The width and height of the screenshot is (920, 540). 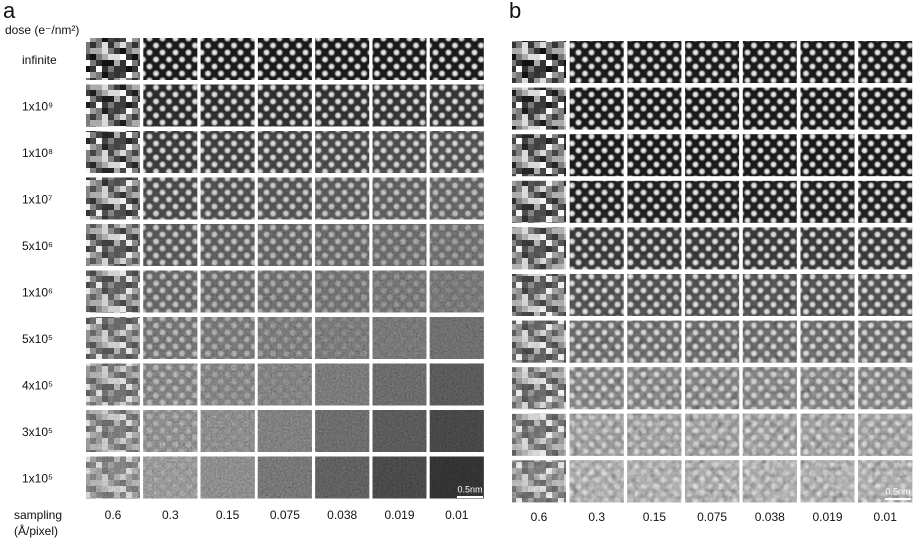 What do you see at coordinates (469, 489) in the screenshot?
I see `scale-bar-label: 0.5nm` at bounding box center [469, 489].